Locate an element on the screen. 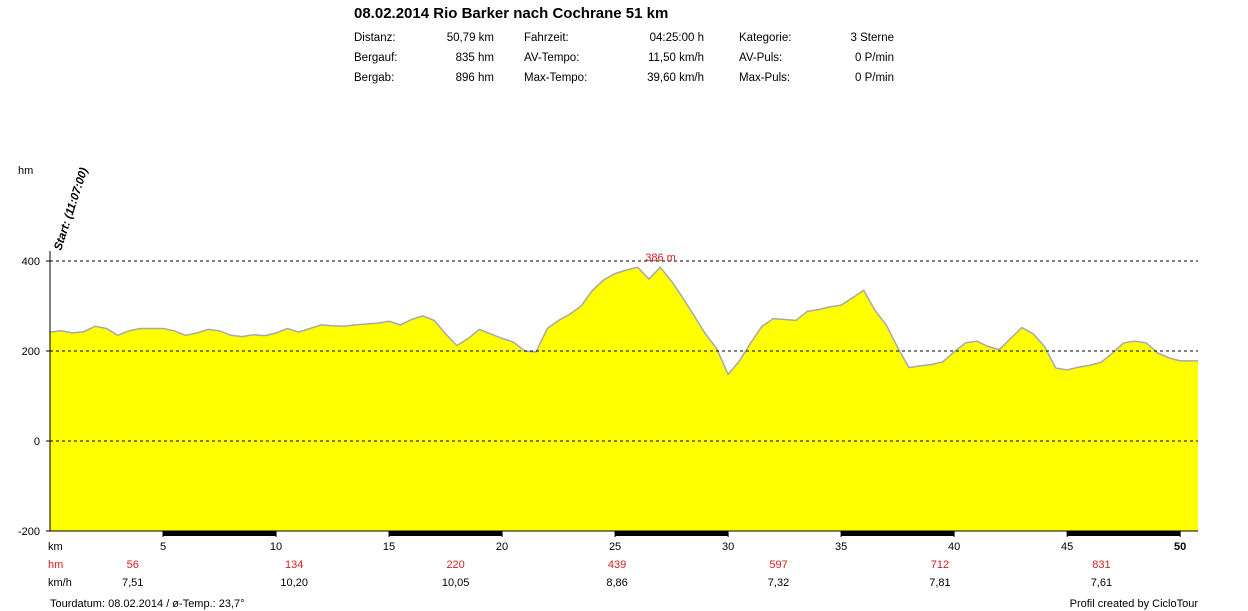 This screenshot has width=1248, height=611. x-tick-label-45: 45 is located at coordinates (1067, 547).